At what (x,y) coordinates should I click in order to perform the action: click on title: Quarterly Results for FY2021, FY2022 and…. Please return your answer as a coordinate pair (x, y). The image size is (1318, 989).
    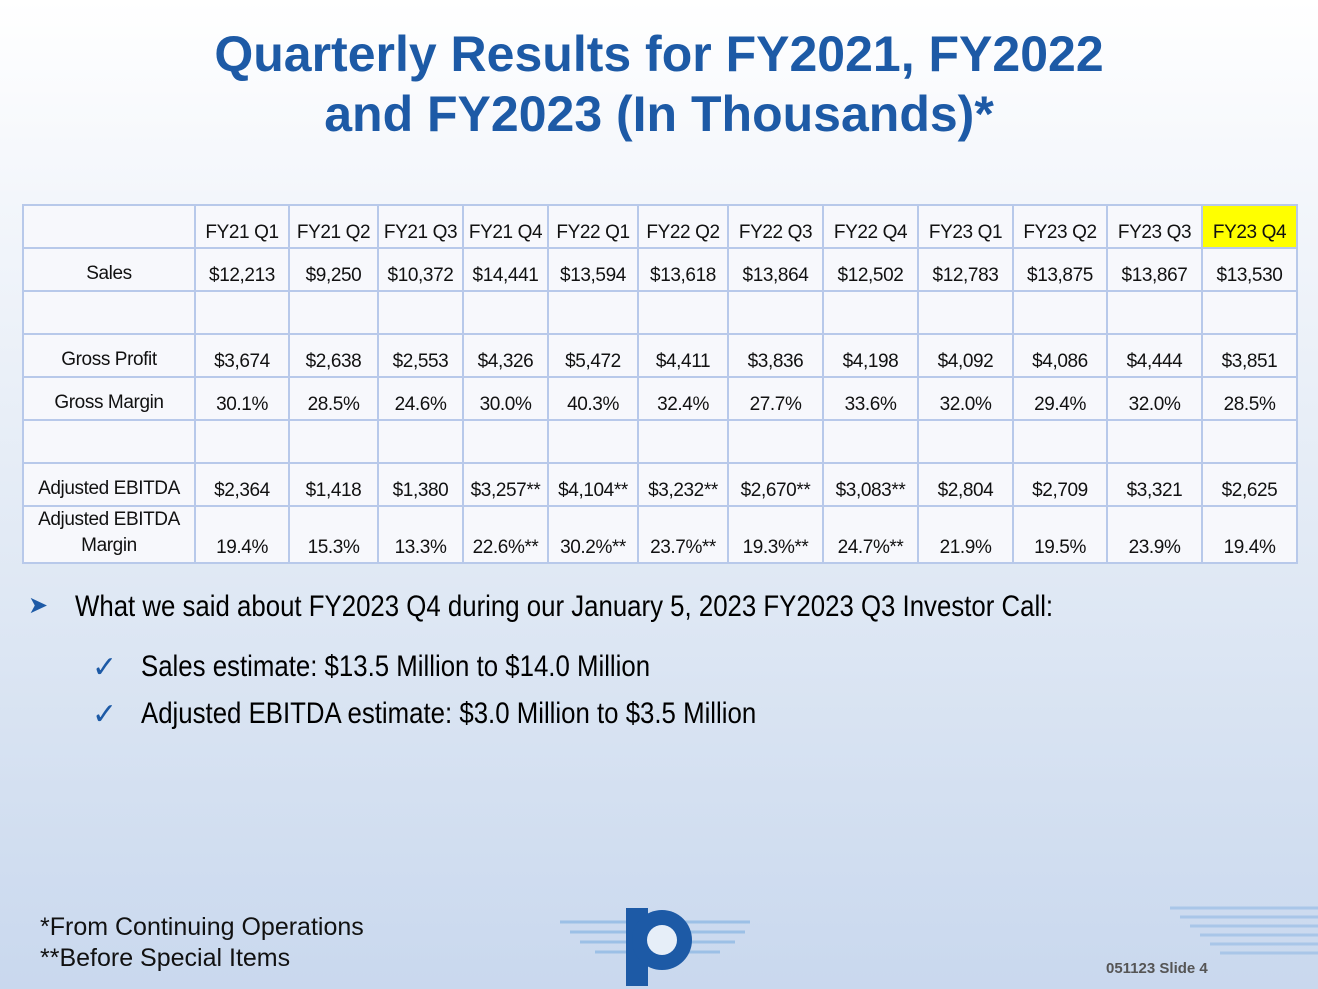
    Looking at the image, I should click on (659, 84).